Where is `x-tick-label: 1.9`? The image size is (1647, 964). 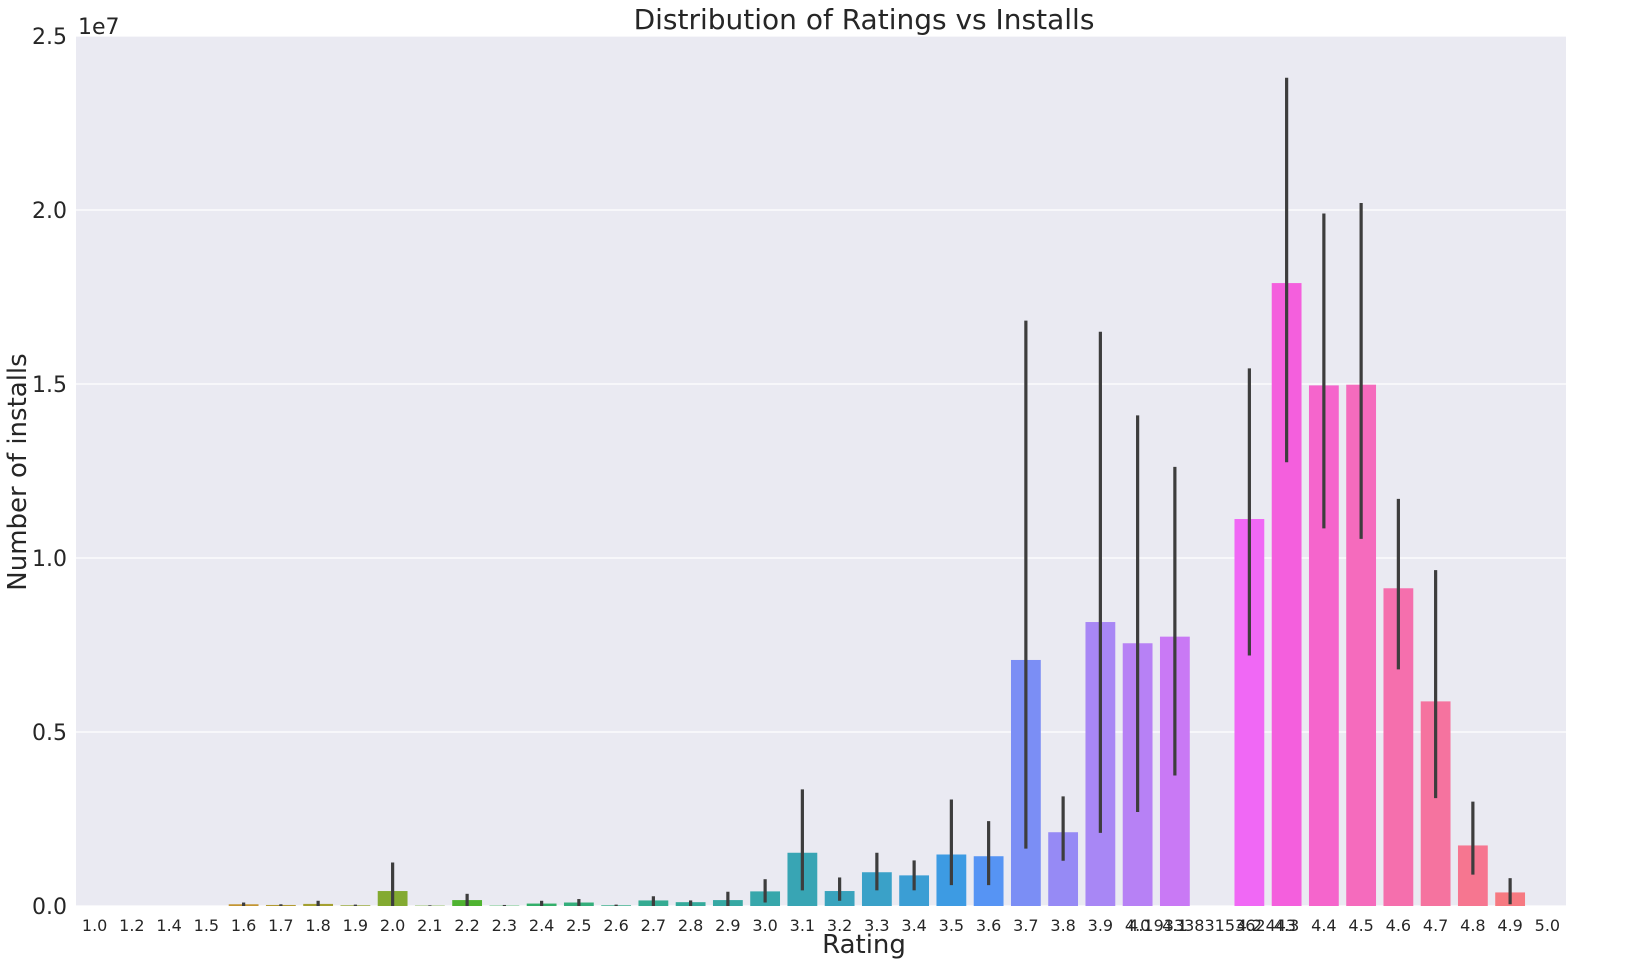 x-tick-label: 1.9 is located at coordinates (355, 925).